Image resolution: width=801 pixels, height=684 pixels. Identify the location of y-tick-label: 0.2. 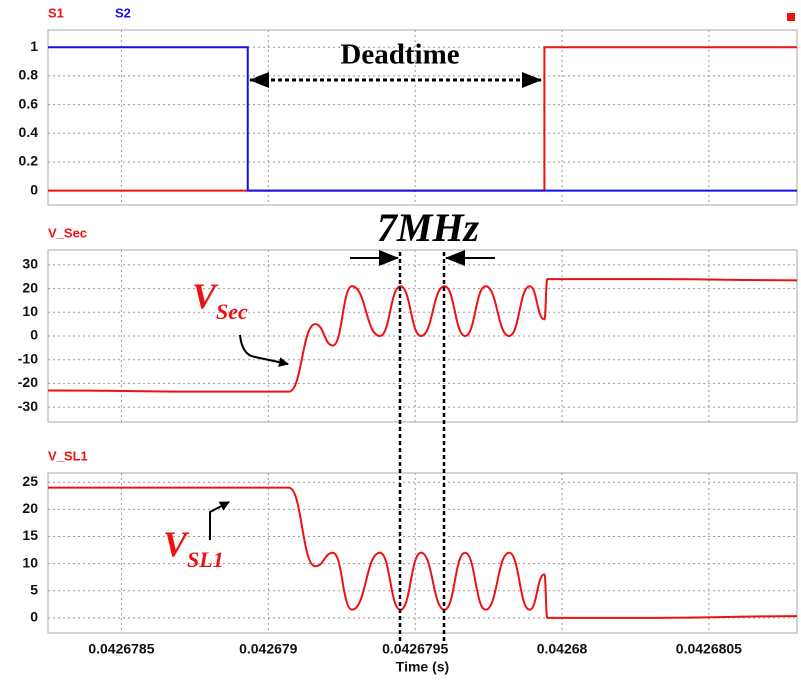
(29, 161).